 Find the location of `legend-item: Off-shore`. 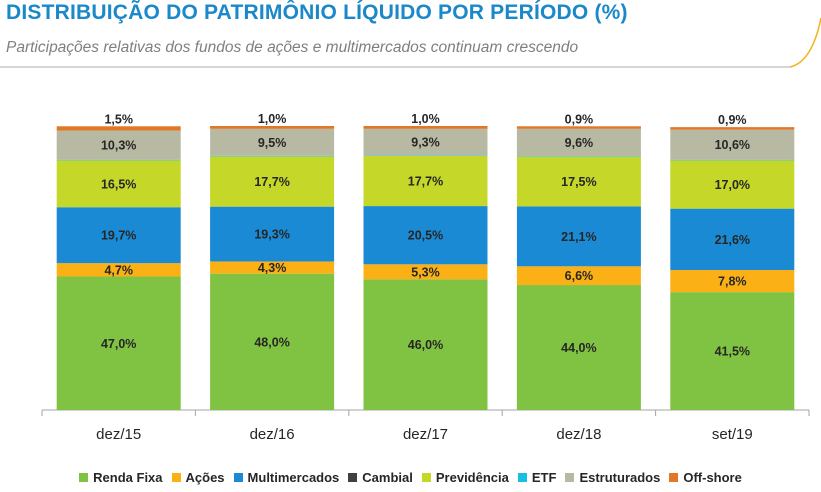

legend-item: Off-shore is located at coordinates (705, 477).